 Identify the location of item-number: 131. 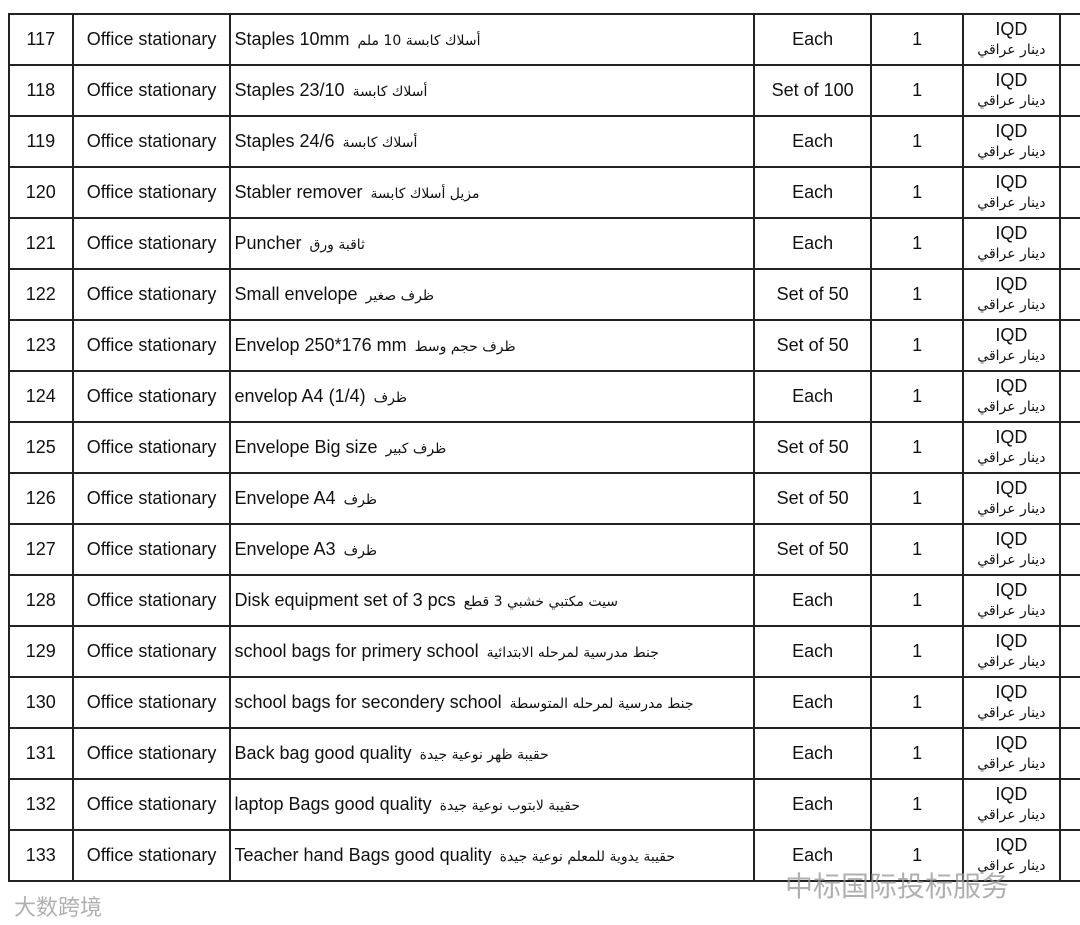
(41, 753).